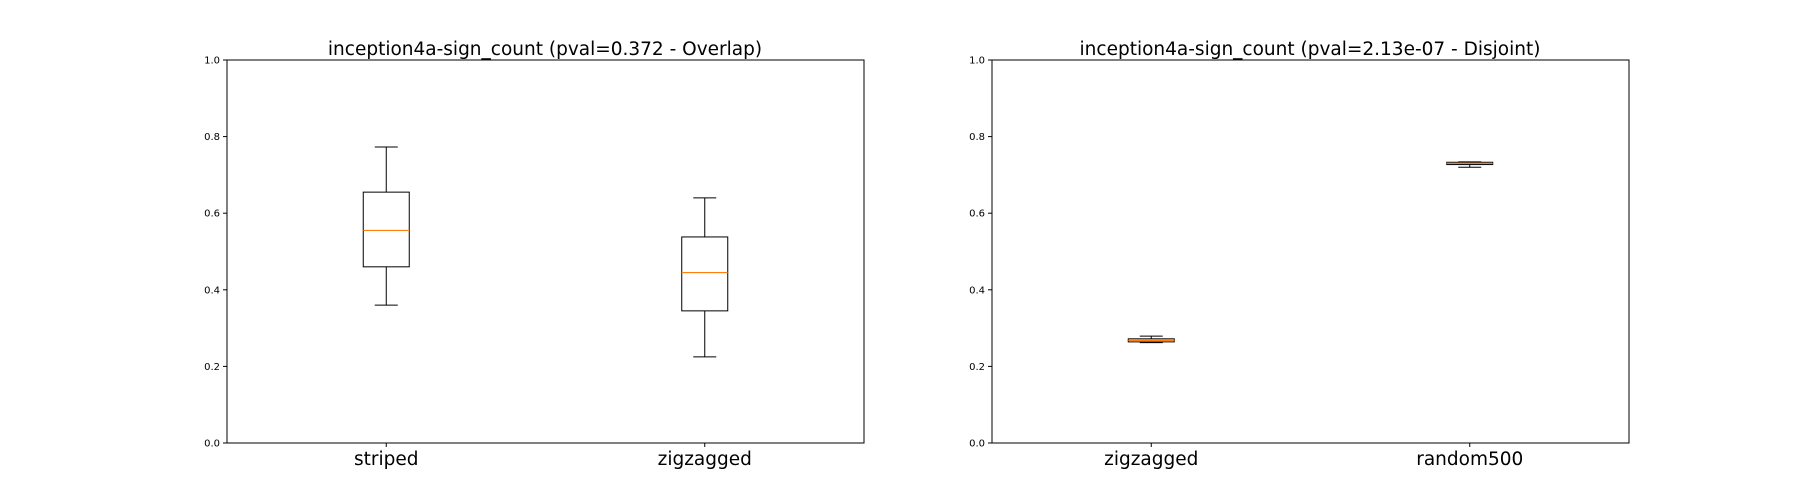 The width and height of the screenshot is (1800, 504). I want to click on left-xtick-label-striped: striped, so click(386, 459).